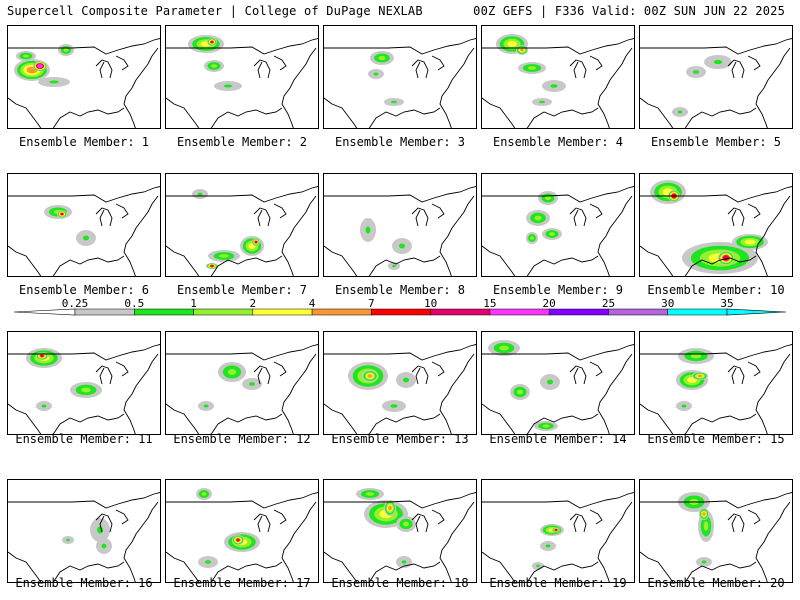 The height and width of the screenshot is (600, 800). What do you see at coordinates (400, 142) in the screenshot?
I see `member-label: Ensemble Member: 3` at bounding box center [400, 142].